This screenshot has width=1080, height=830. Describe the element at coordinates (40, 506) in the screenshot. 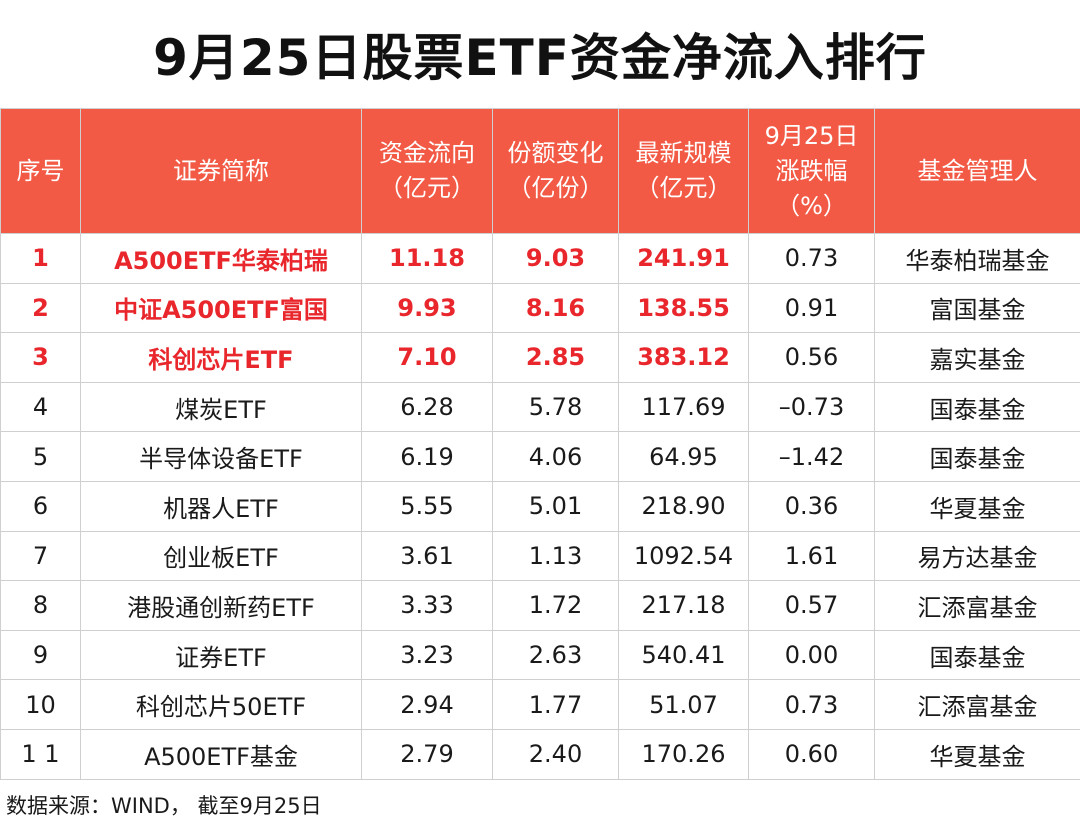

I see `cell-rank: 6` at that location.